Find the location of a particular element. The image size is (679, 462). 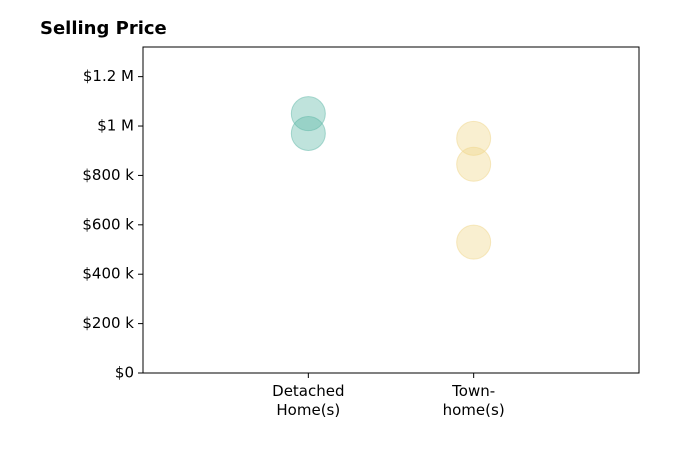

y-tick-label: $600 k is located at coordinates (108, 224).